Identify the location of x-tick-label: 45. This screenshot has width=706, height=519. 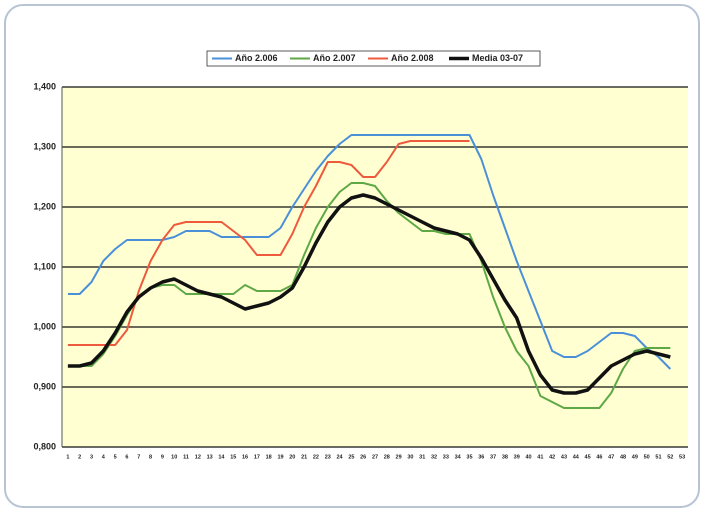
(588, 457).